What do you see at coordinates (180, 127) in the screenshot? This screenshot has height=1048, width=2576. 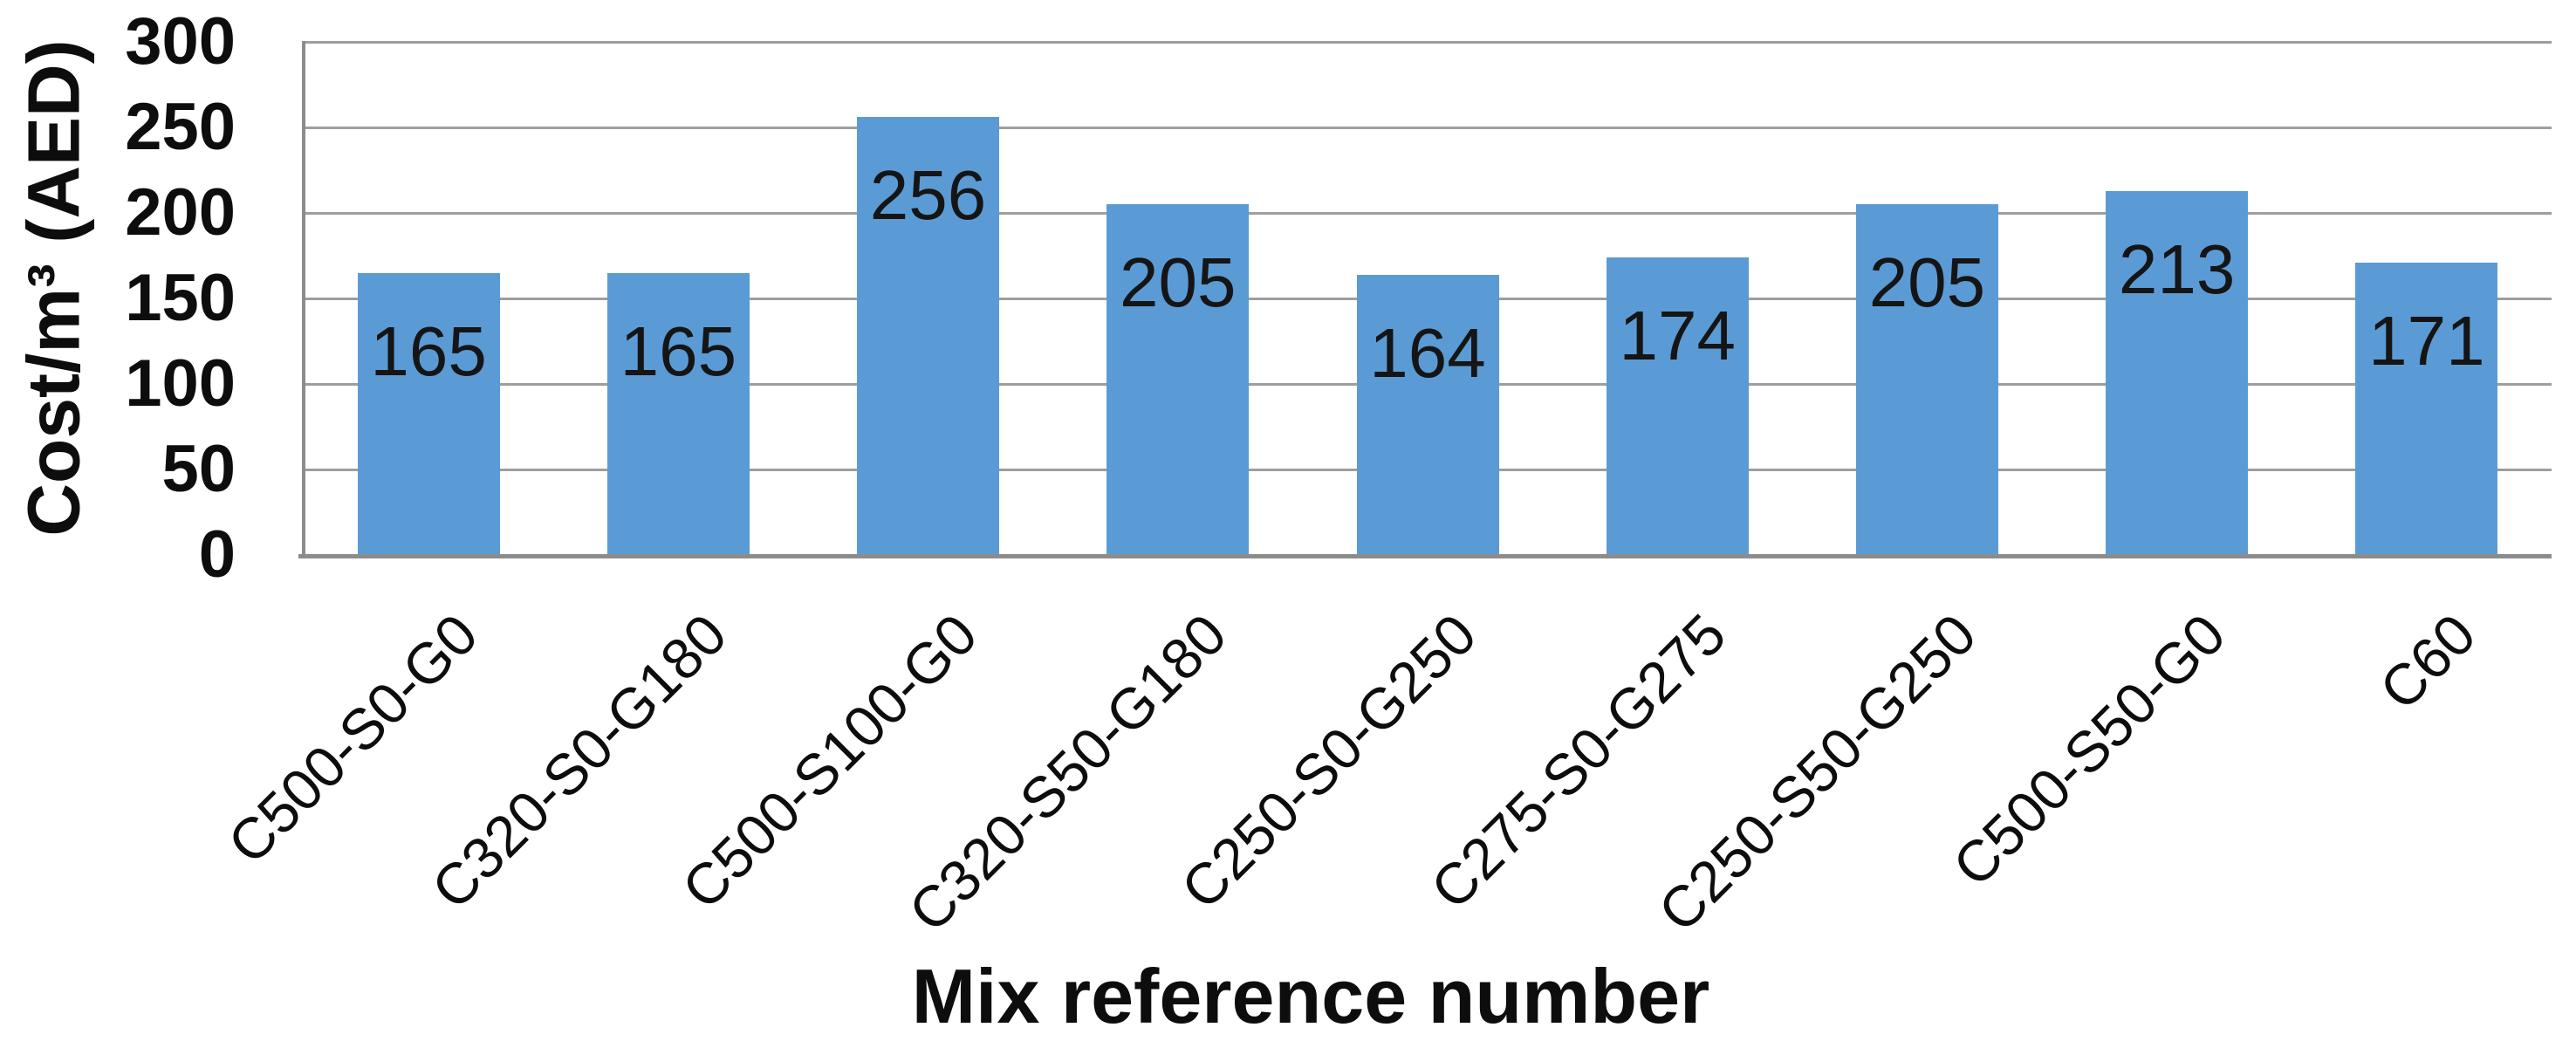 I see `y-tick-label: 250` at bounding box center [180, 127].